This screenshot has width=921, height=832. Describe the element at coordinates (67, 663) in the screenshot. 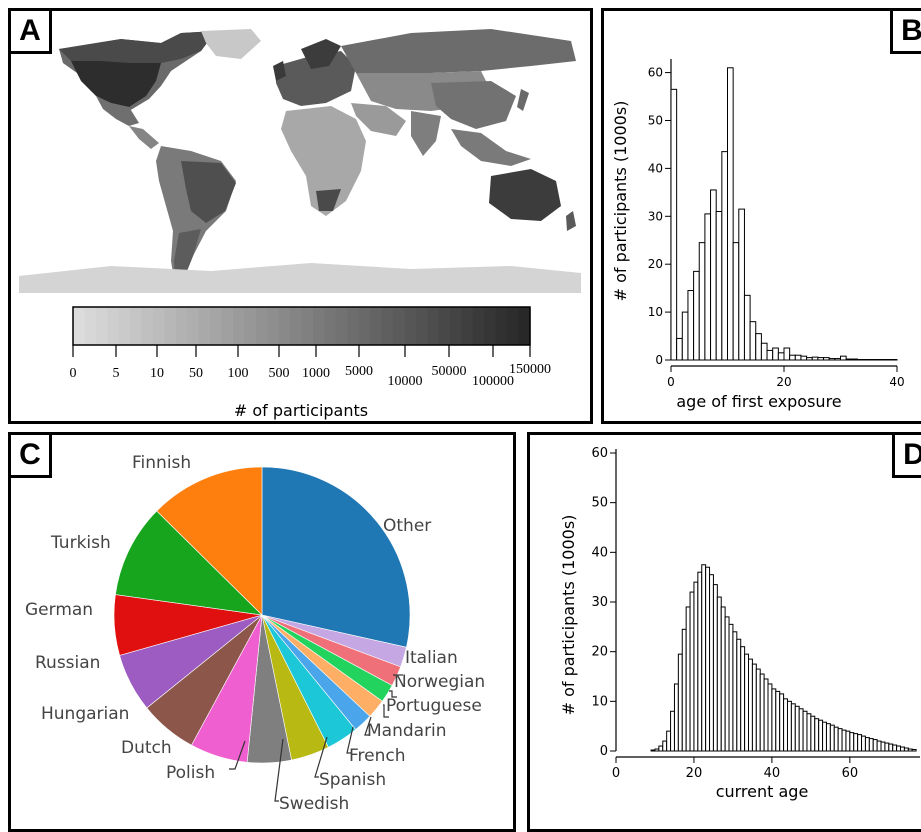

I see `pie-label: Russian` at that location.